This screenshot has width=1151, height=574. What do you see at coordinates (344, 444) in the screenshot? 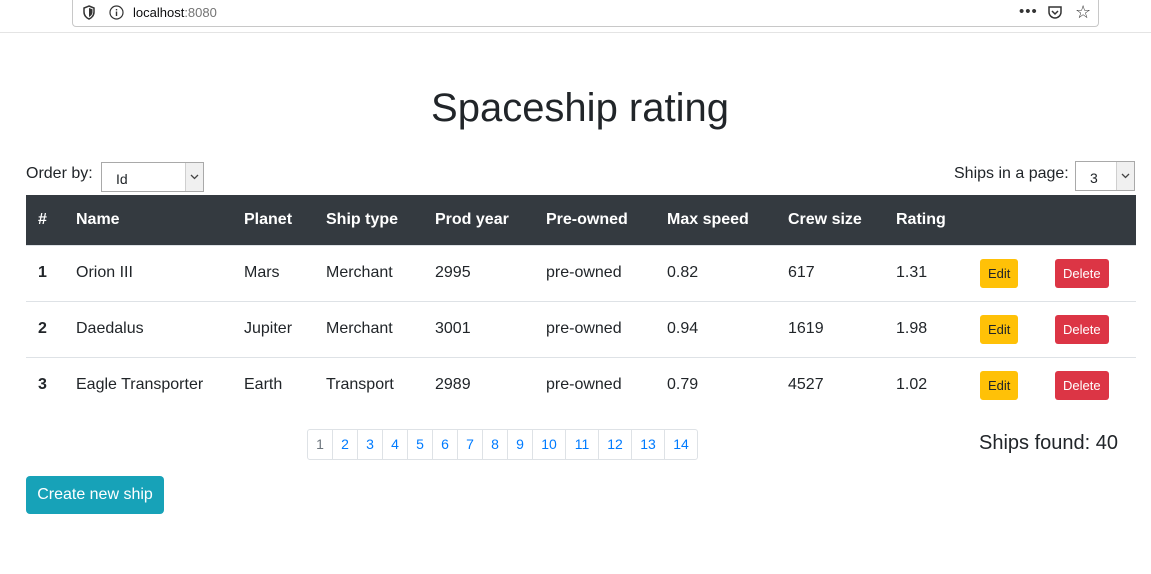
I see `page-link-2: 2` at bounding box center [344, 444].